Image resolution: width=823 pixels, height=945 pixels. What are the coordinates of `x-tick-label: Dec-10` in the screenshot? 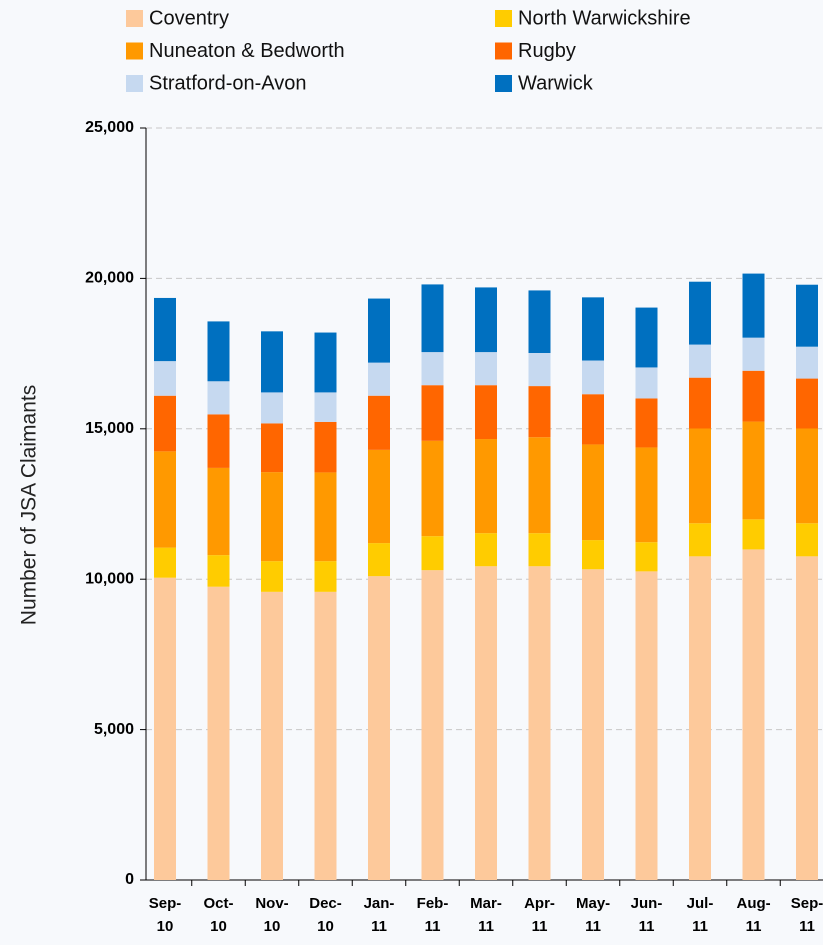 It's located at (325, 915).